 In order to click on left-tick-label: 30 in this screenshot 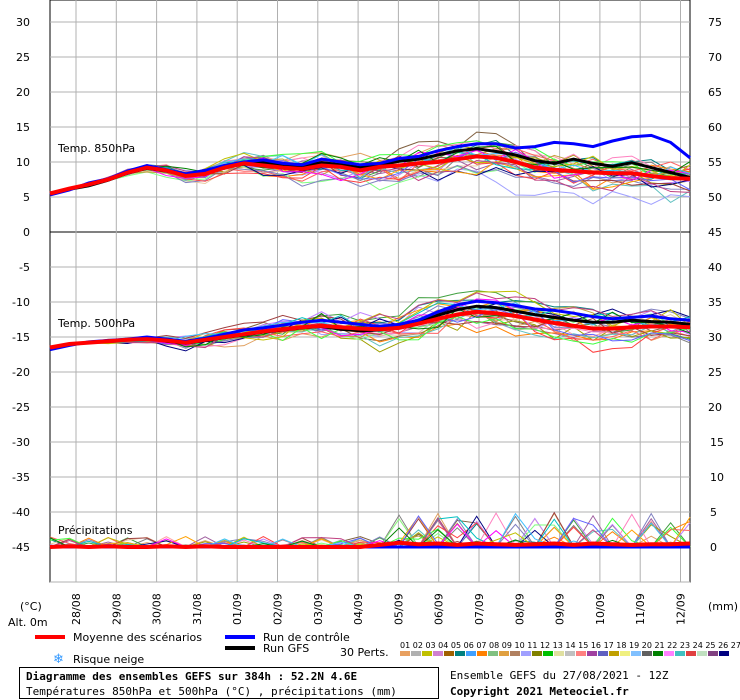, I will do `click(23, 22)`.